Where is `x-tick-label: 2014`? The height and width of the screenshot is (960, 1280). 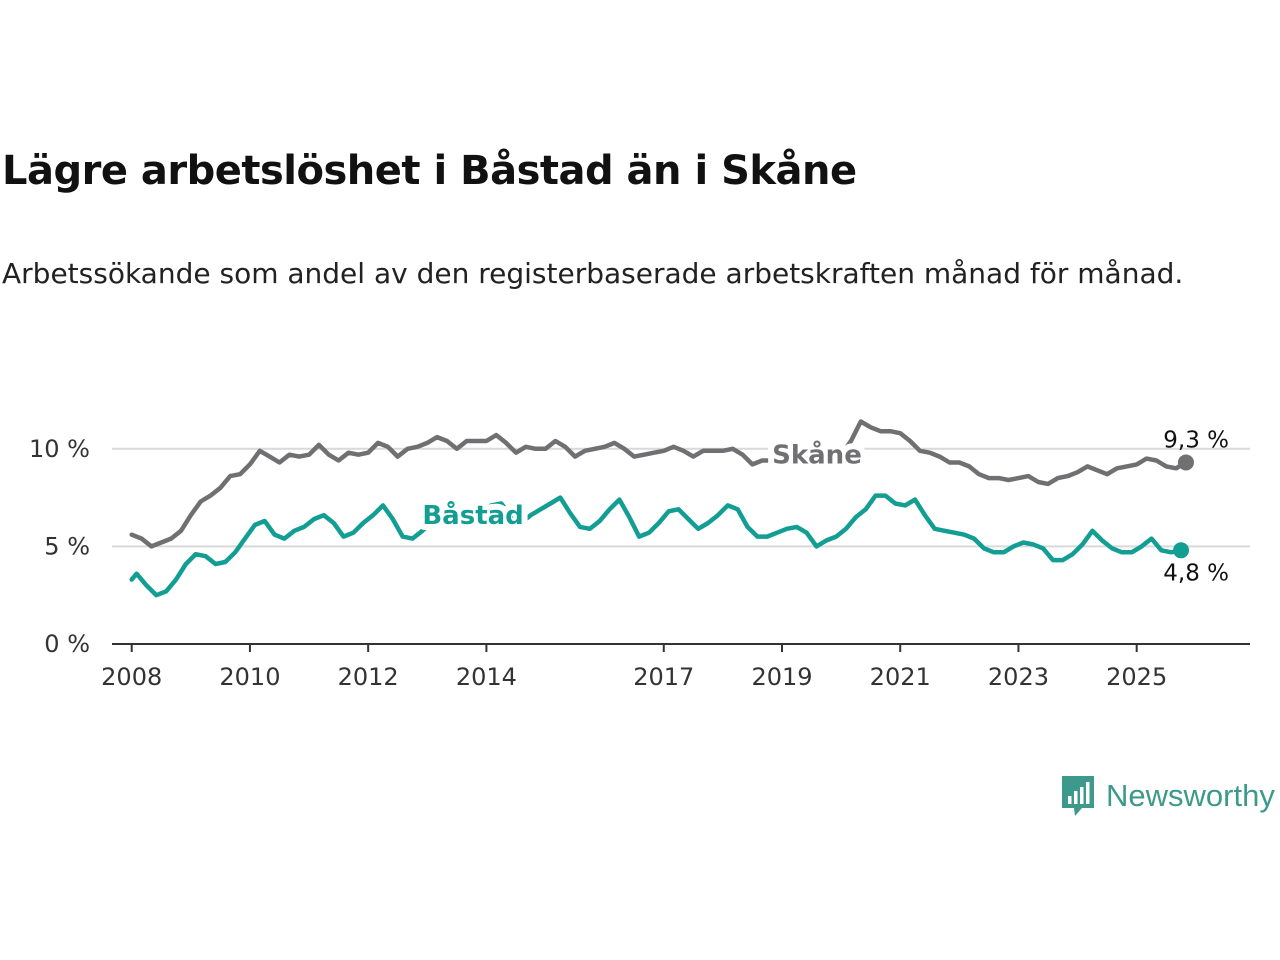
x-tick-label: 2014 is located at coordinates (486, 677).